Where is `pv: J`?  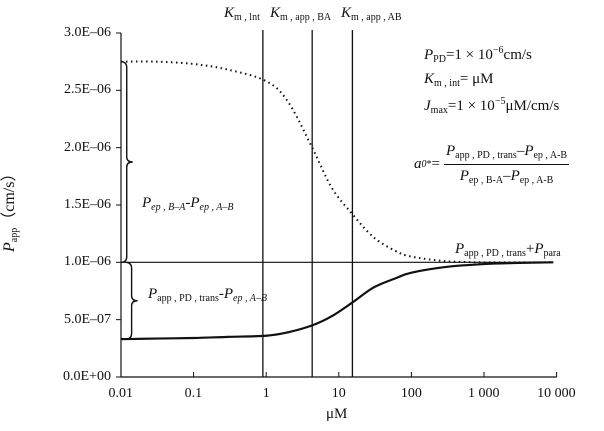
pv: J is located at coordinates (427, 106).